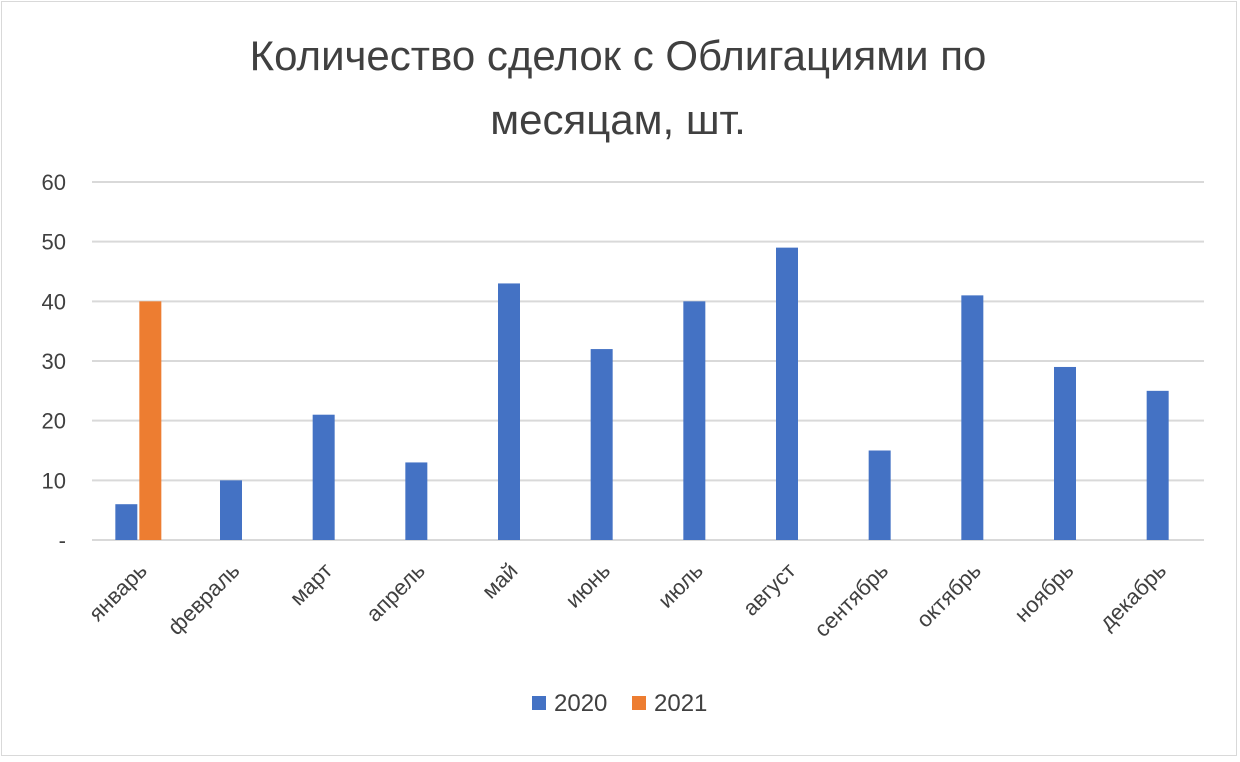 Image resolution: width=1240 pixels, height=762 pixels. I want to click on y-tick-label: -, so click(62, 540).